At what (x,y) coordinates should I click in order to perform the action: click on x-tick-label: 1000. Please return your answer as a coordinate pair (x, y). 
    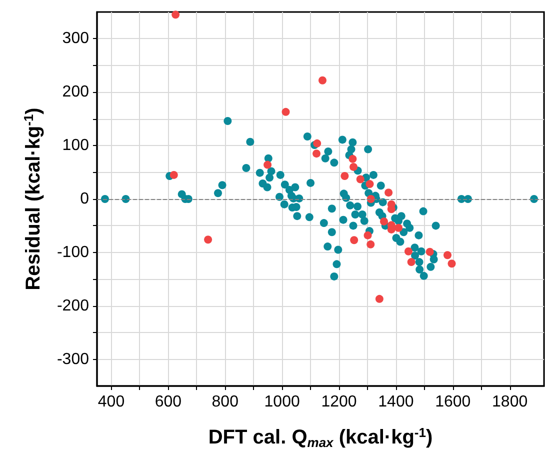
    Looking at the image, I should click on (282, 402).